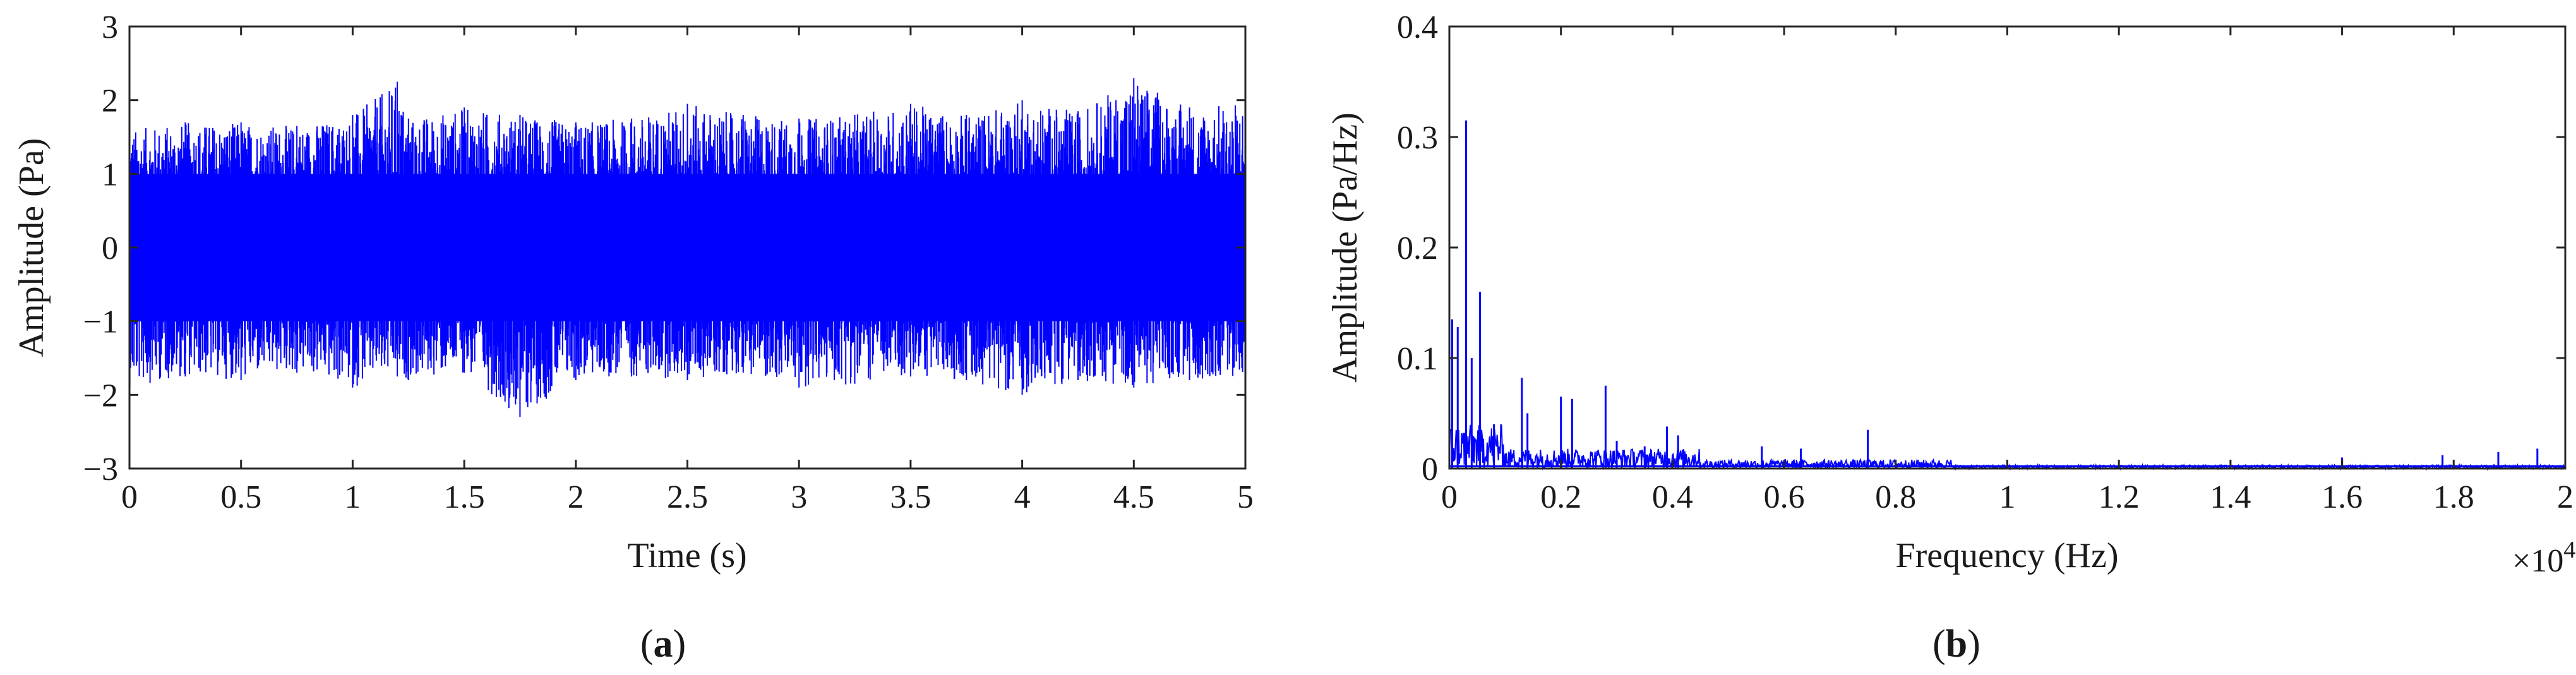 The height and width of the screenshot is (675, 2576). I want to click on panel-b-y-tick-label: 0.2, so click(1417, 248).